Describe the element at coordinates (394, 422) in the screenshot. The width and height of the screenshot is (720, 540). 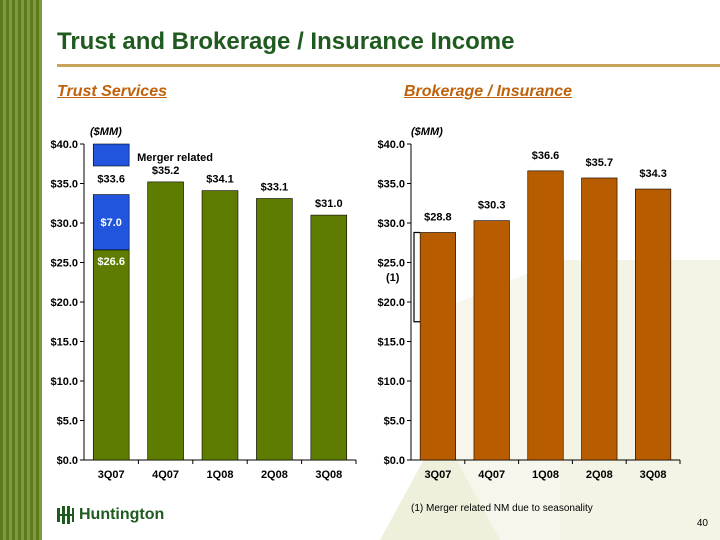
I see `brokerage-y-tick-label: $5.0` at that location.